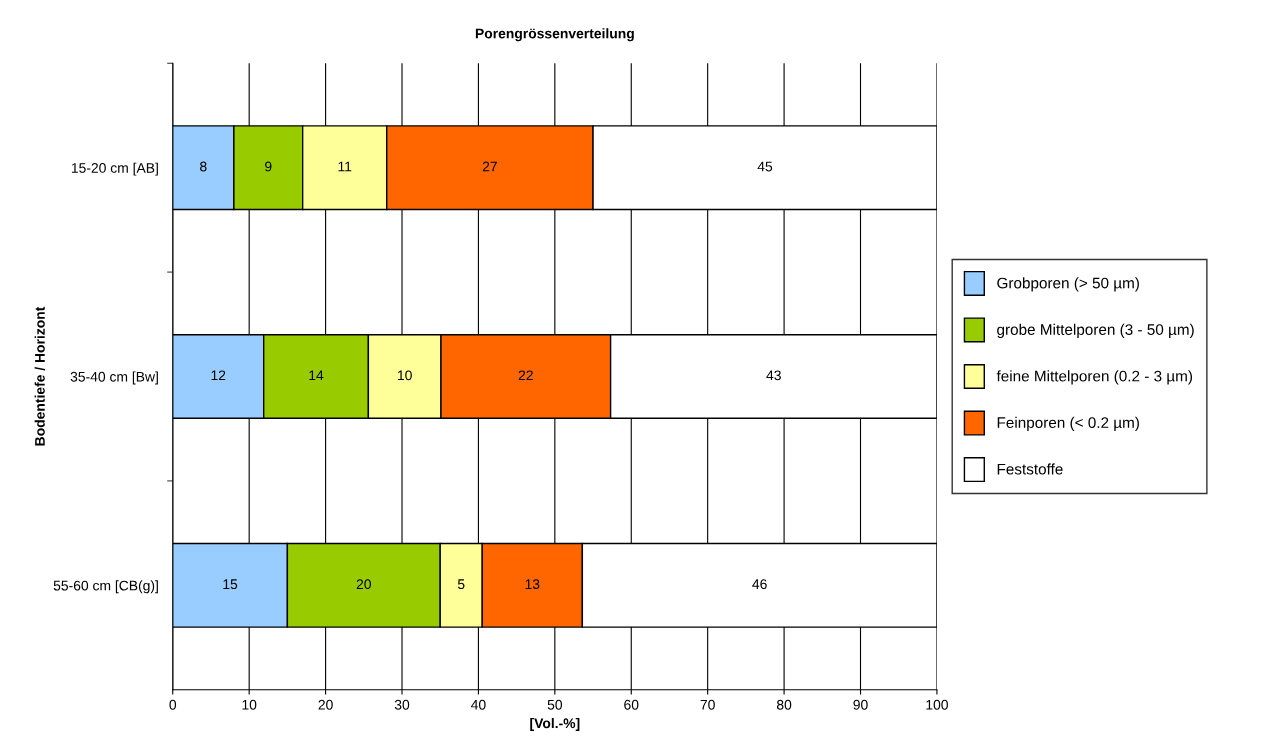 This screenshot has width=1261, height=753. I want to click on x-tick-label: 40, so click(478, 704).